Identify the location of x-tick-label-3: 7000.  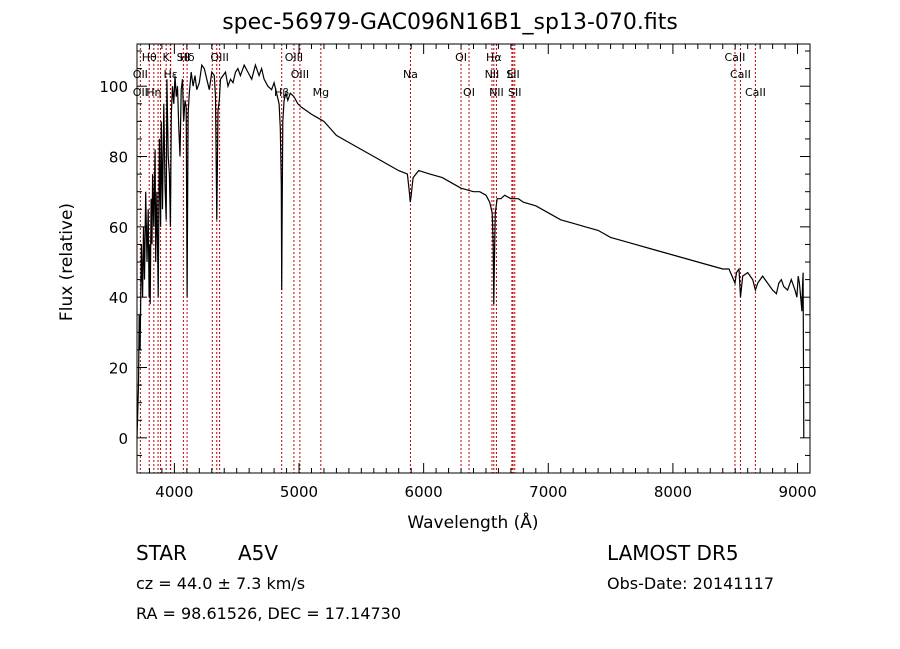
(548, 492).